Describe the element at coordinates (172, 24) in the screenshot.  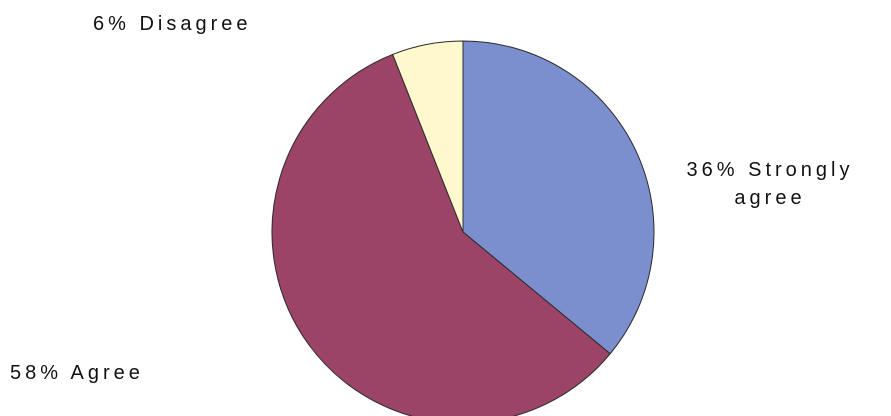
I see `slice-label-disagree: 6% Disagree` at that location.